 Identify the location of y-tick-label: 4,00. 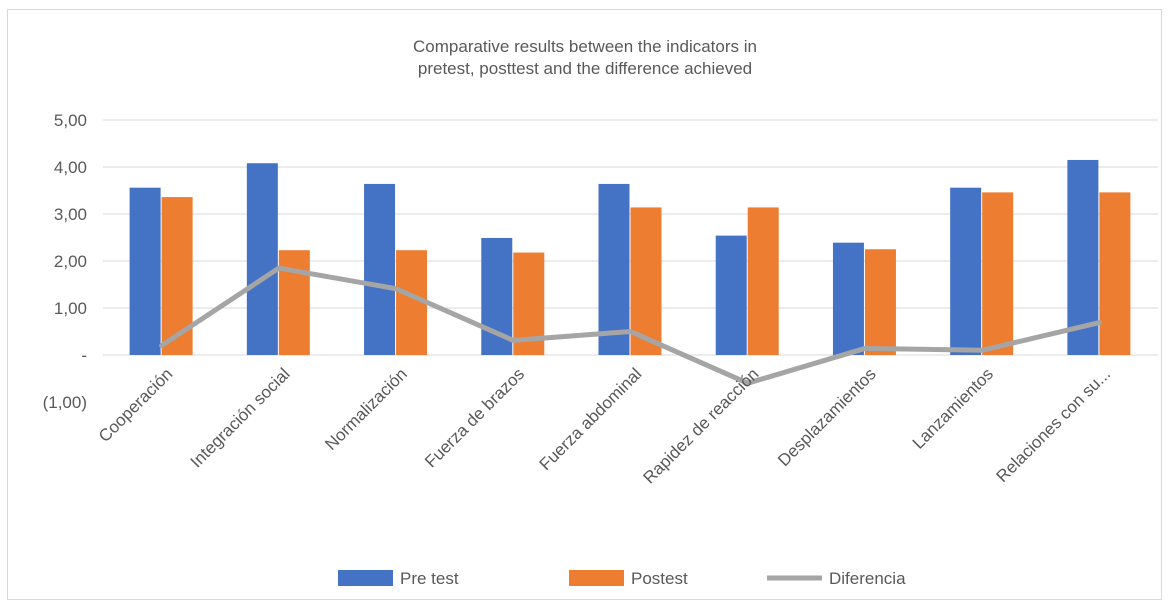
(70, 167).